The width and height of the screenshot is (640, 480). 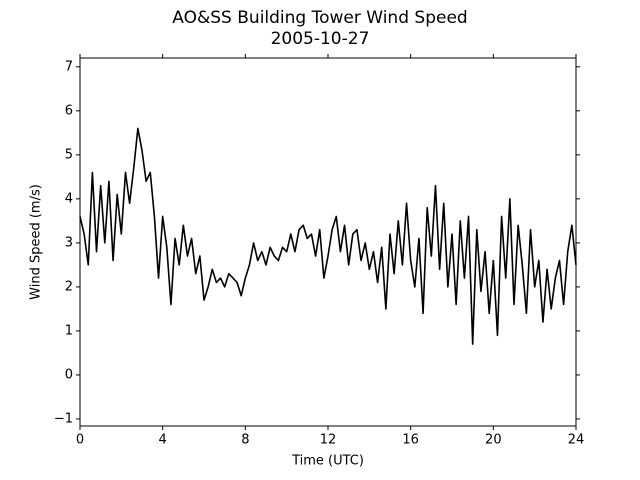 What do you see at coordinates (69, 330) in the screenshot?
I see `y-tick-label: 1` at bounding box center [69, 330].